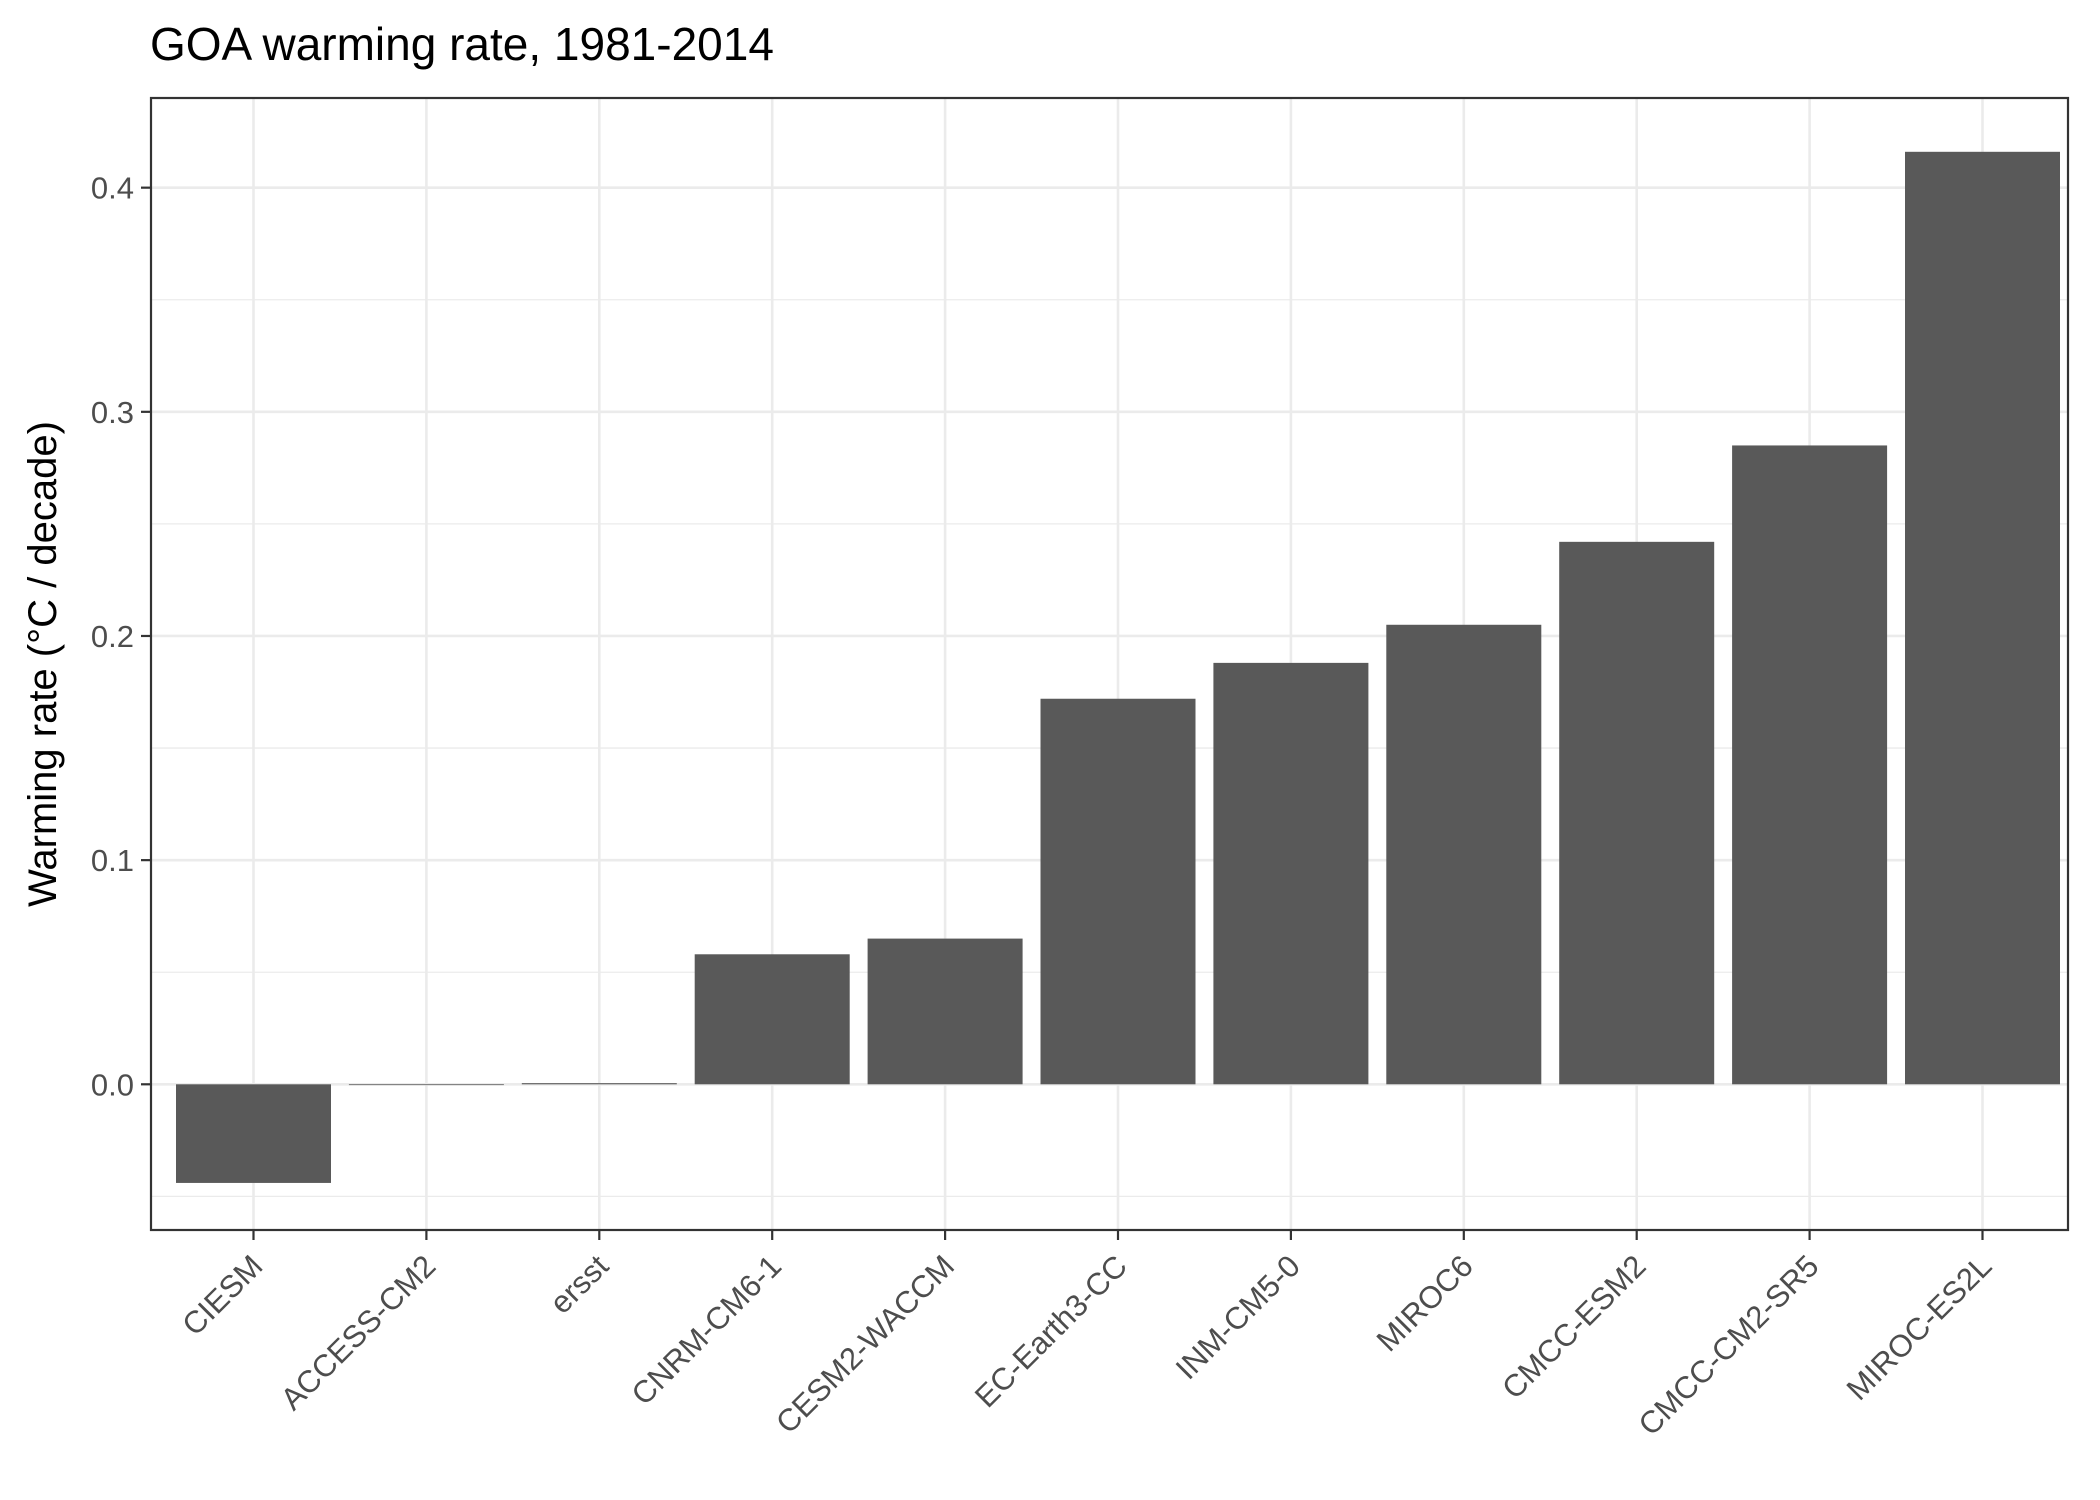 The image size is (2100, 1500). I want to click on y-tick-label: 0.4, so click(112, 188).